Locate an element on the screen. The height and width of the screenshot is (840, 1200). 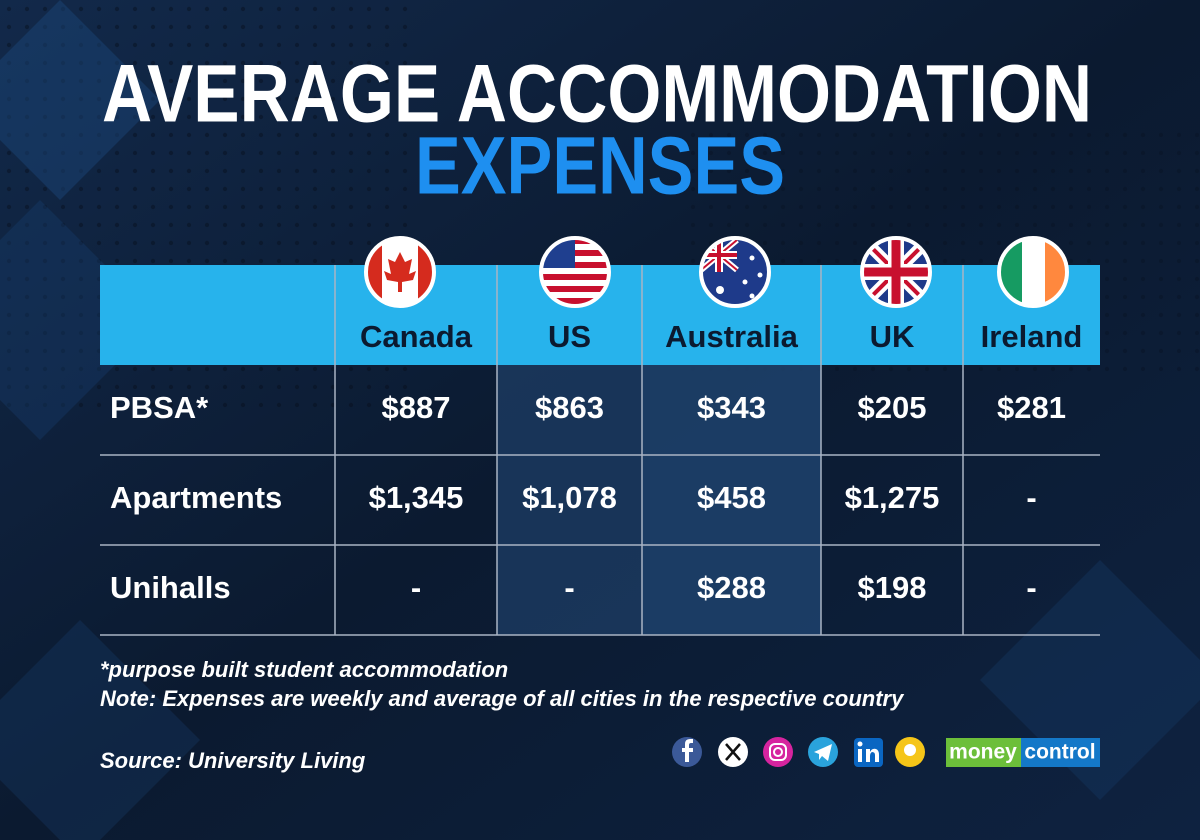
footnote: *purpose built student accommodation is located at coordinates (304, 669).